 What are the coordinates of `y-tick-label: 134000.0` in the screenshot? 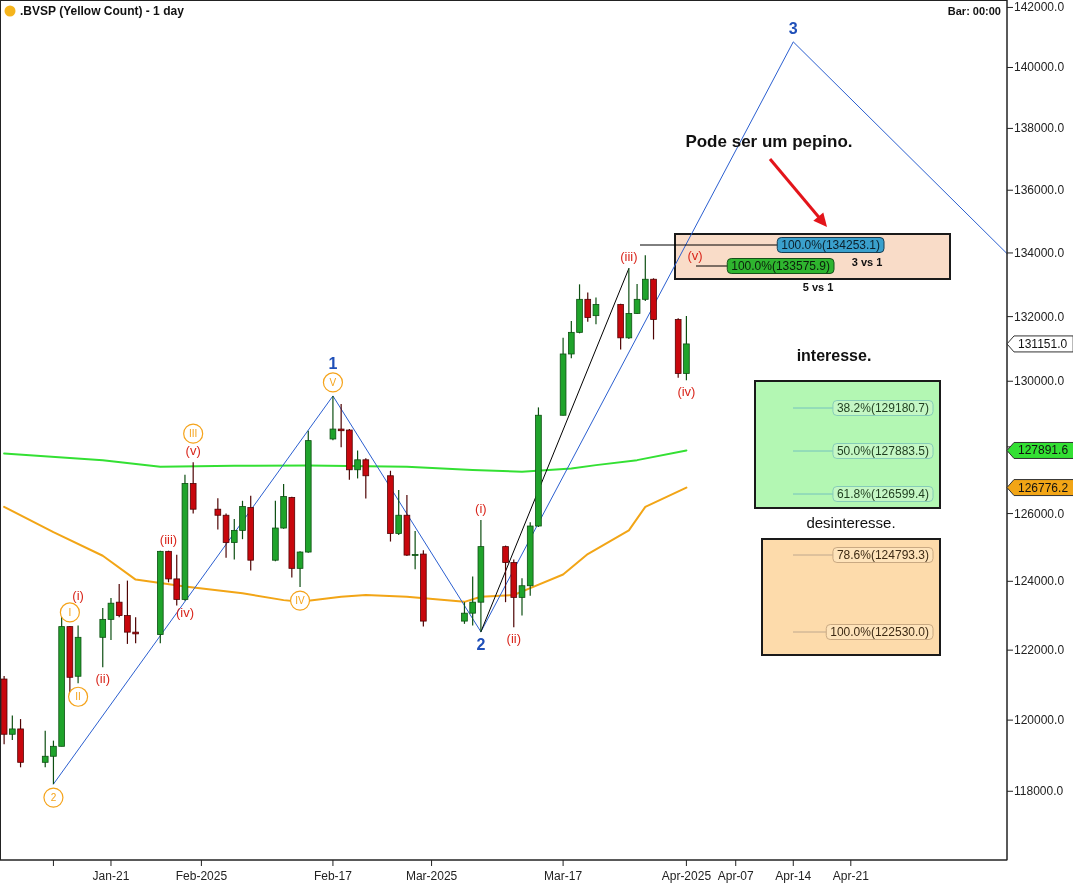 It's located at (1039, 252).